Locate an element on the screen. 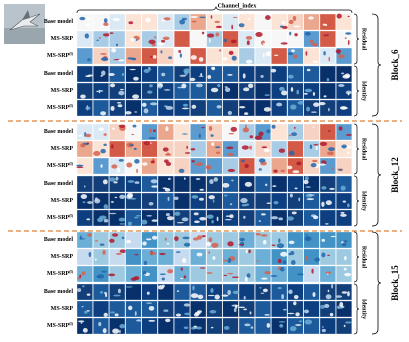 The width and height of the screenshot is (409, 342). group-brace is located at coordinates (356, 91).